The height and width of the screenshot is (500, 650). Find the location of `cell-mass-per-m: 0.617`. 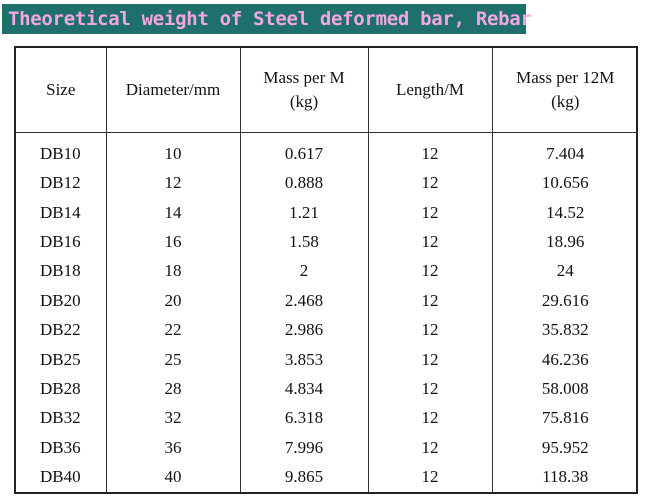

cell-mass-per-m: 0.617 is located at coordinates (304, 150).